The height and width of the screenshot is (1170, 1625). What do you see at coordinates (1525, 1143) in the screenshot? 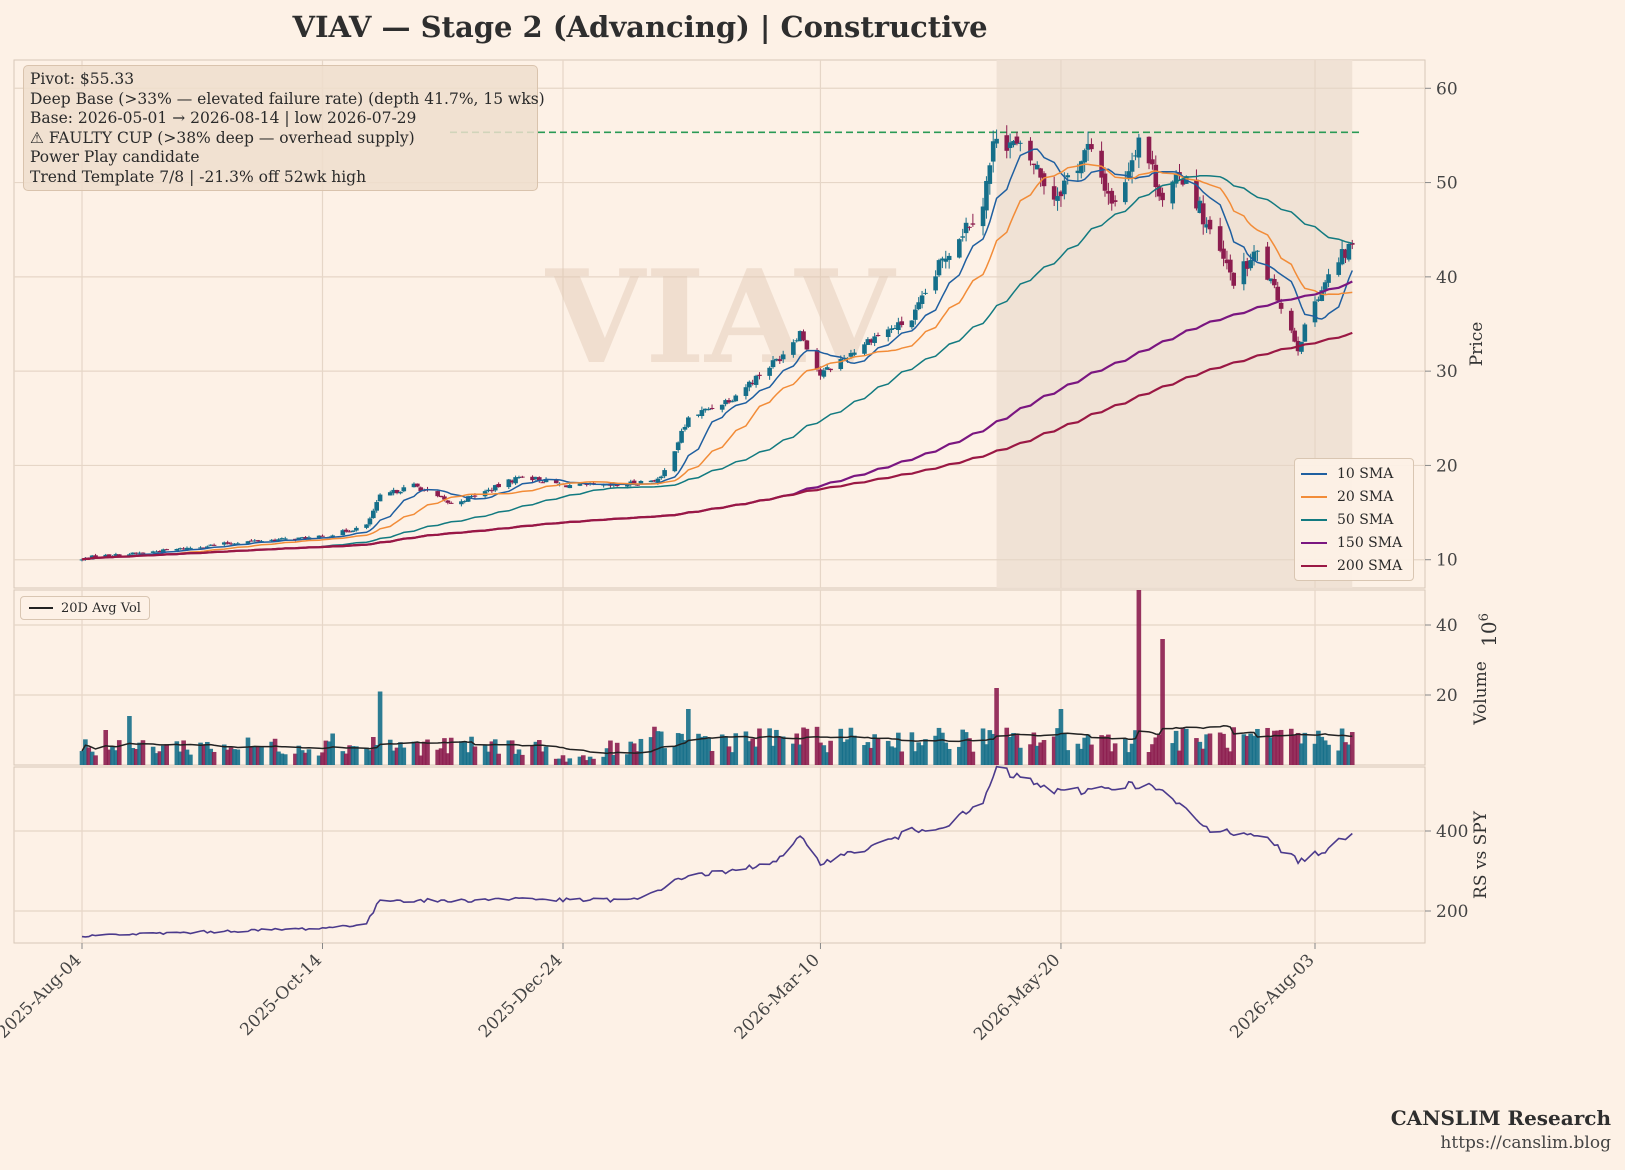
I see `footer-url: https://canslim.blog` at bounding box center [1525, 1143].